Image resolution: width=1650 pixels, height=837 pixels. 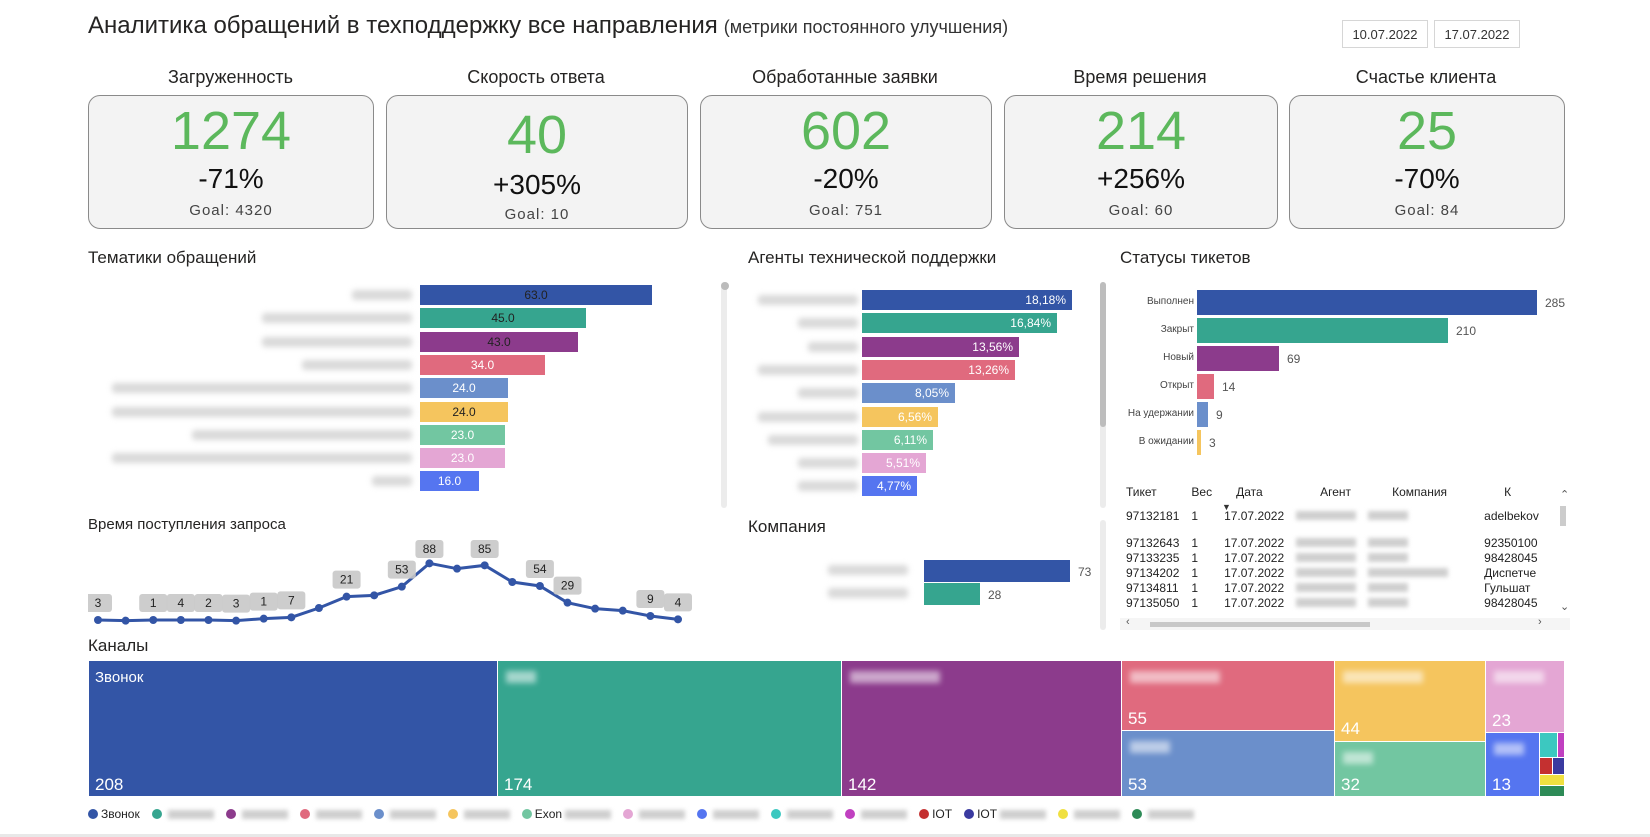 What do you see at coordinates (1332, 541) in the screenshot?
I see `table-row: 97132643 1 17.07.2022 92350100` at bounding box center [1332, 541].